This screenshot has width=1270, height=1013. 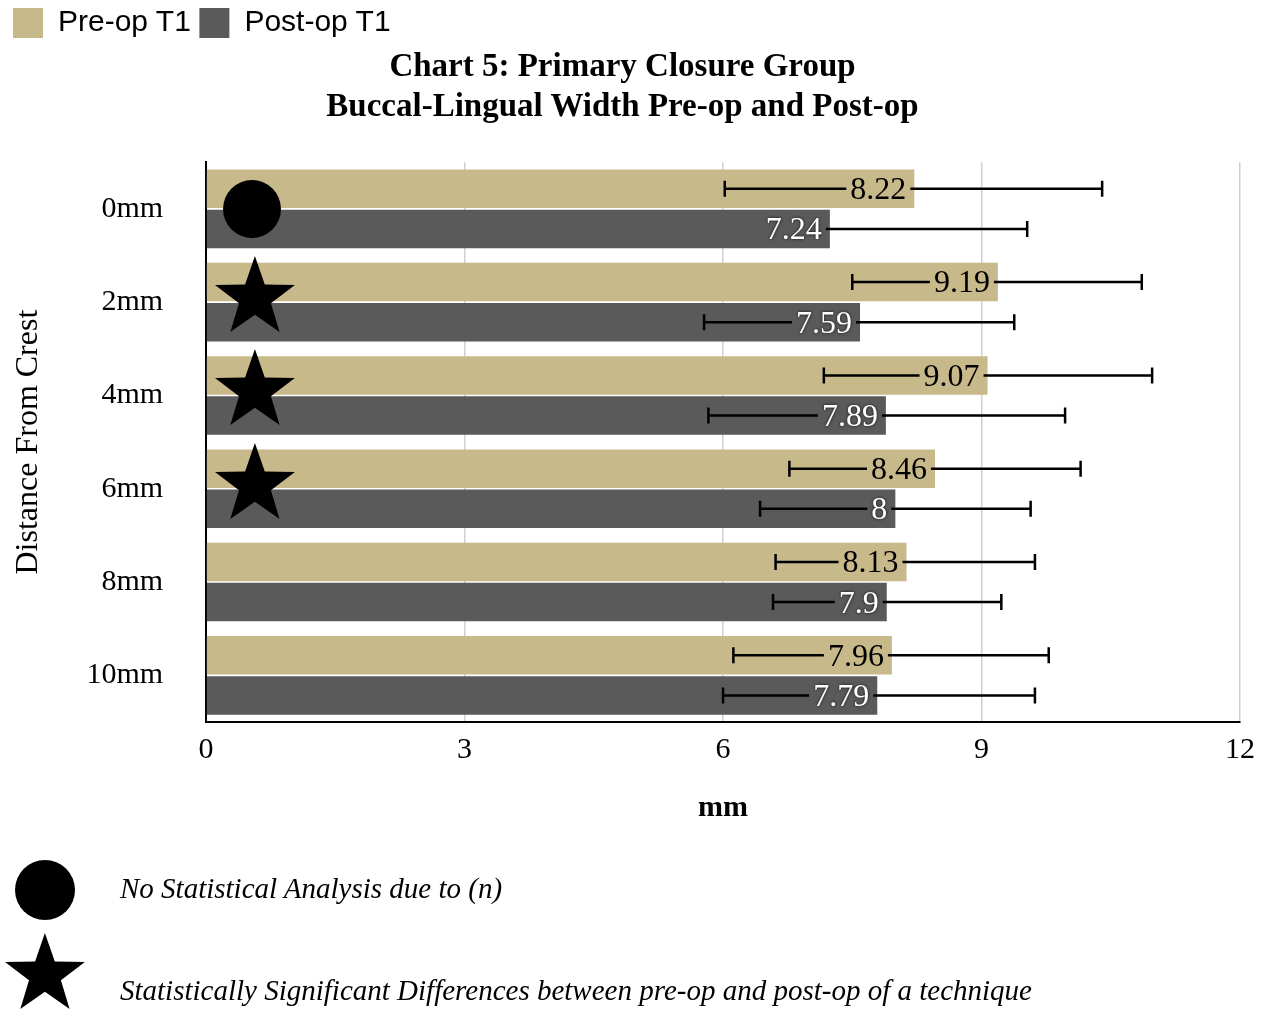 I want to click on data-label: 7.24, so click(x=793, y=228).